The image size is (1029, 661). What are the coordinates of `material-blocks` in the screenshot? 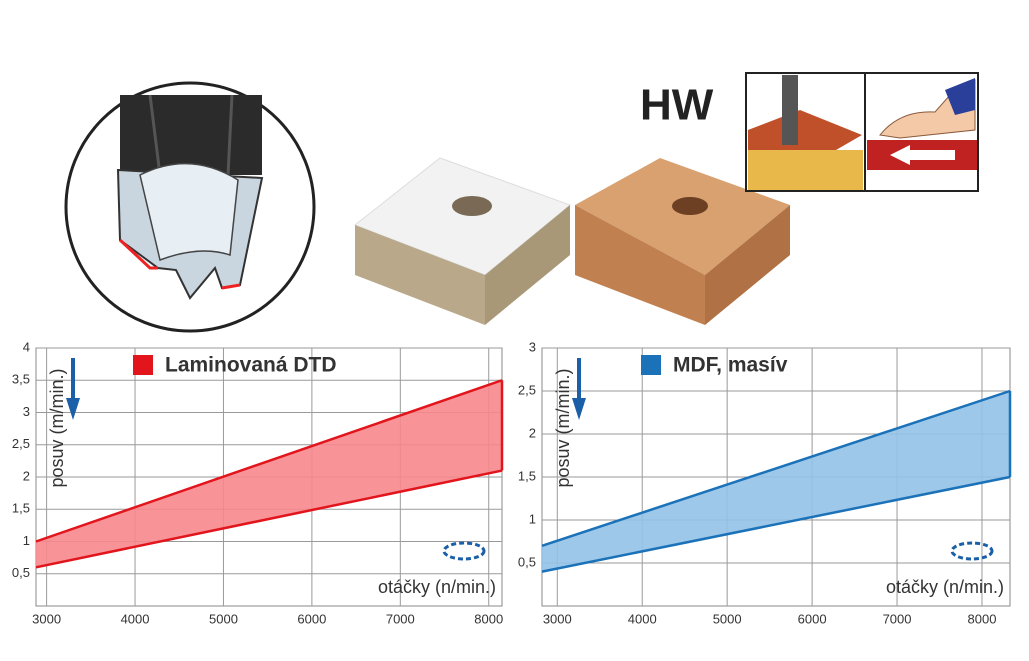 It's located at (572, 241).